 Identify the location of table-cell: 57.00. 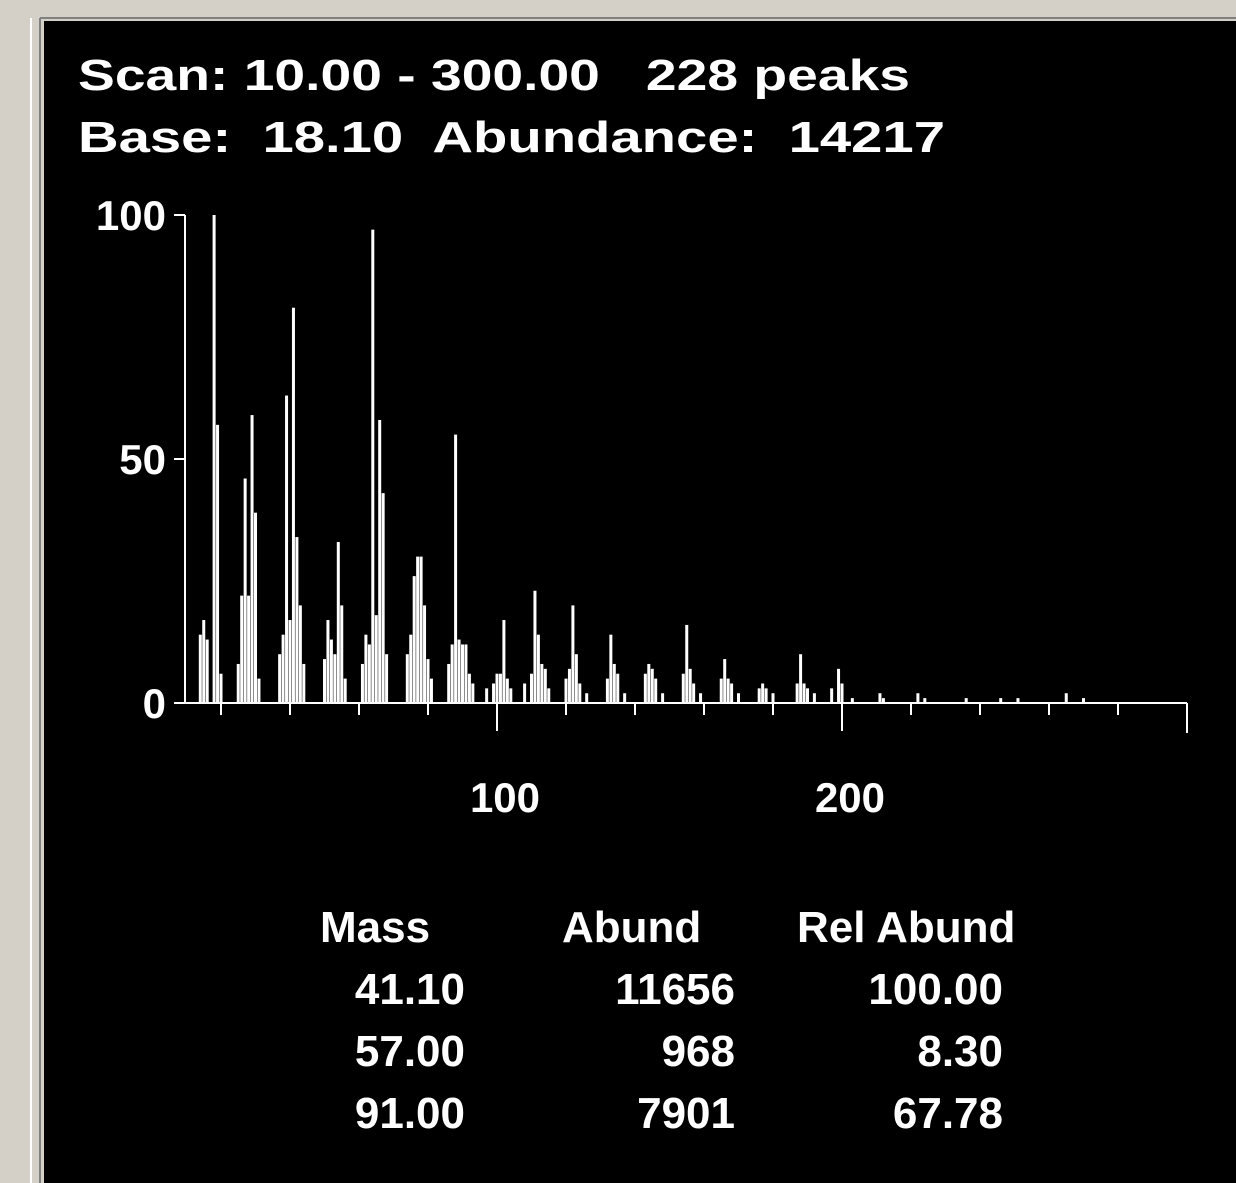
(410, 1051).